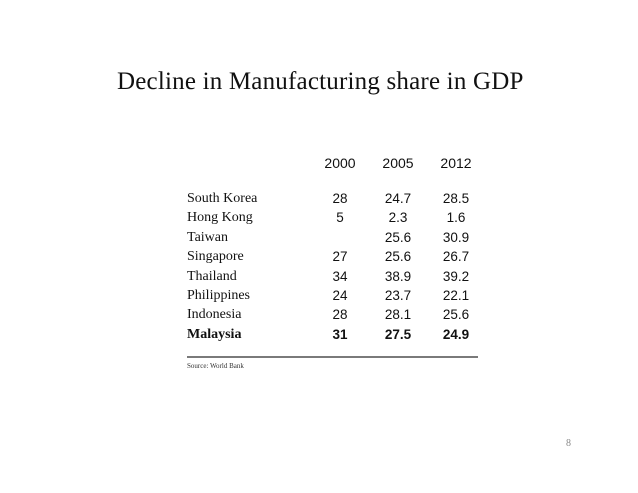 The width and height of the screenshot is (638, 493). I want to click on country-label: Hong Kong, so click(220, 218).